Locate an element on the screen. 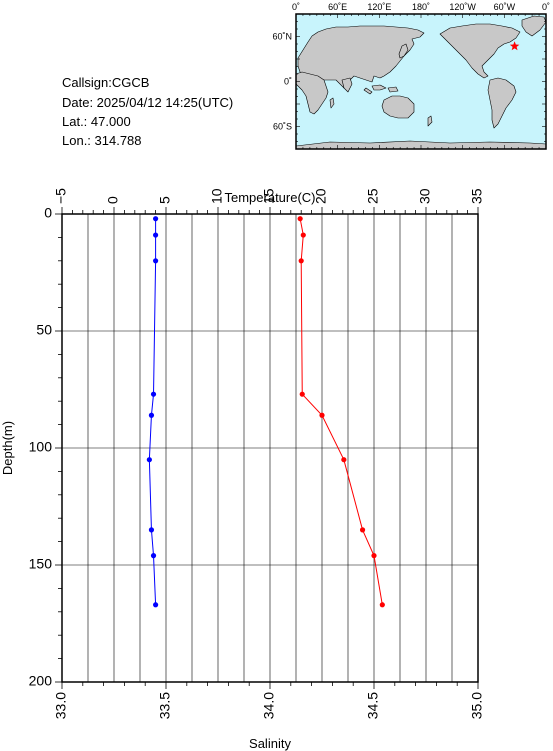  salinity-tick-label: 33.0 is located at coordinates (61, 705).